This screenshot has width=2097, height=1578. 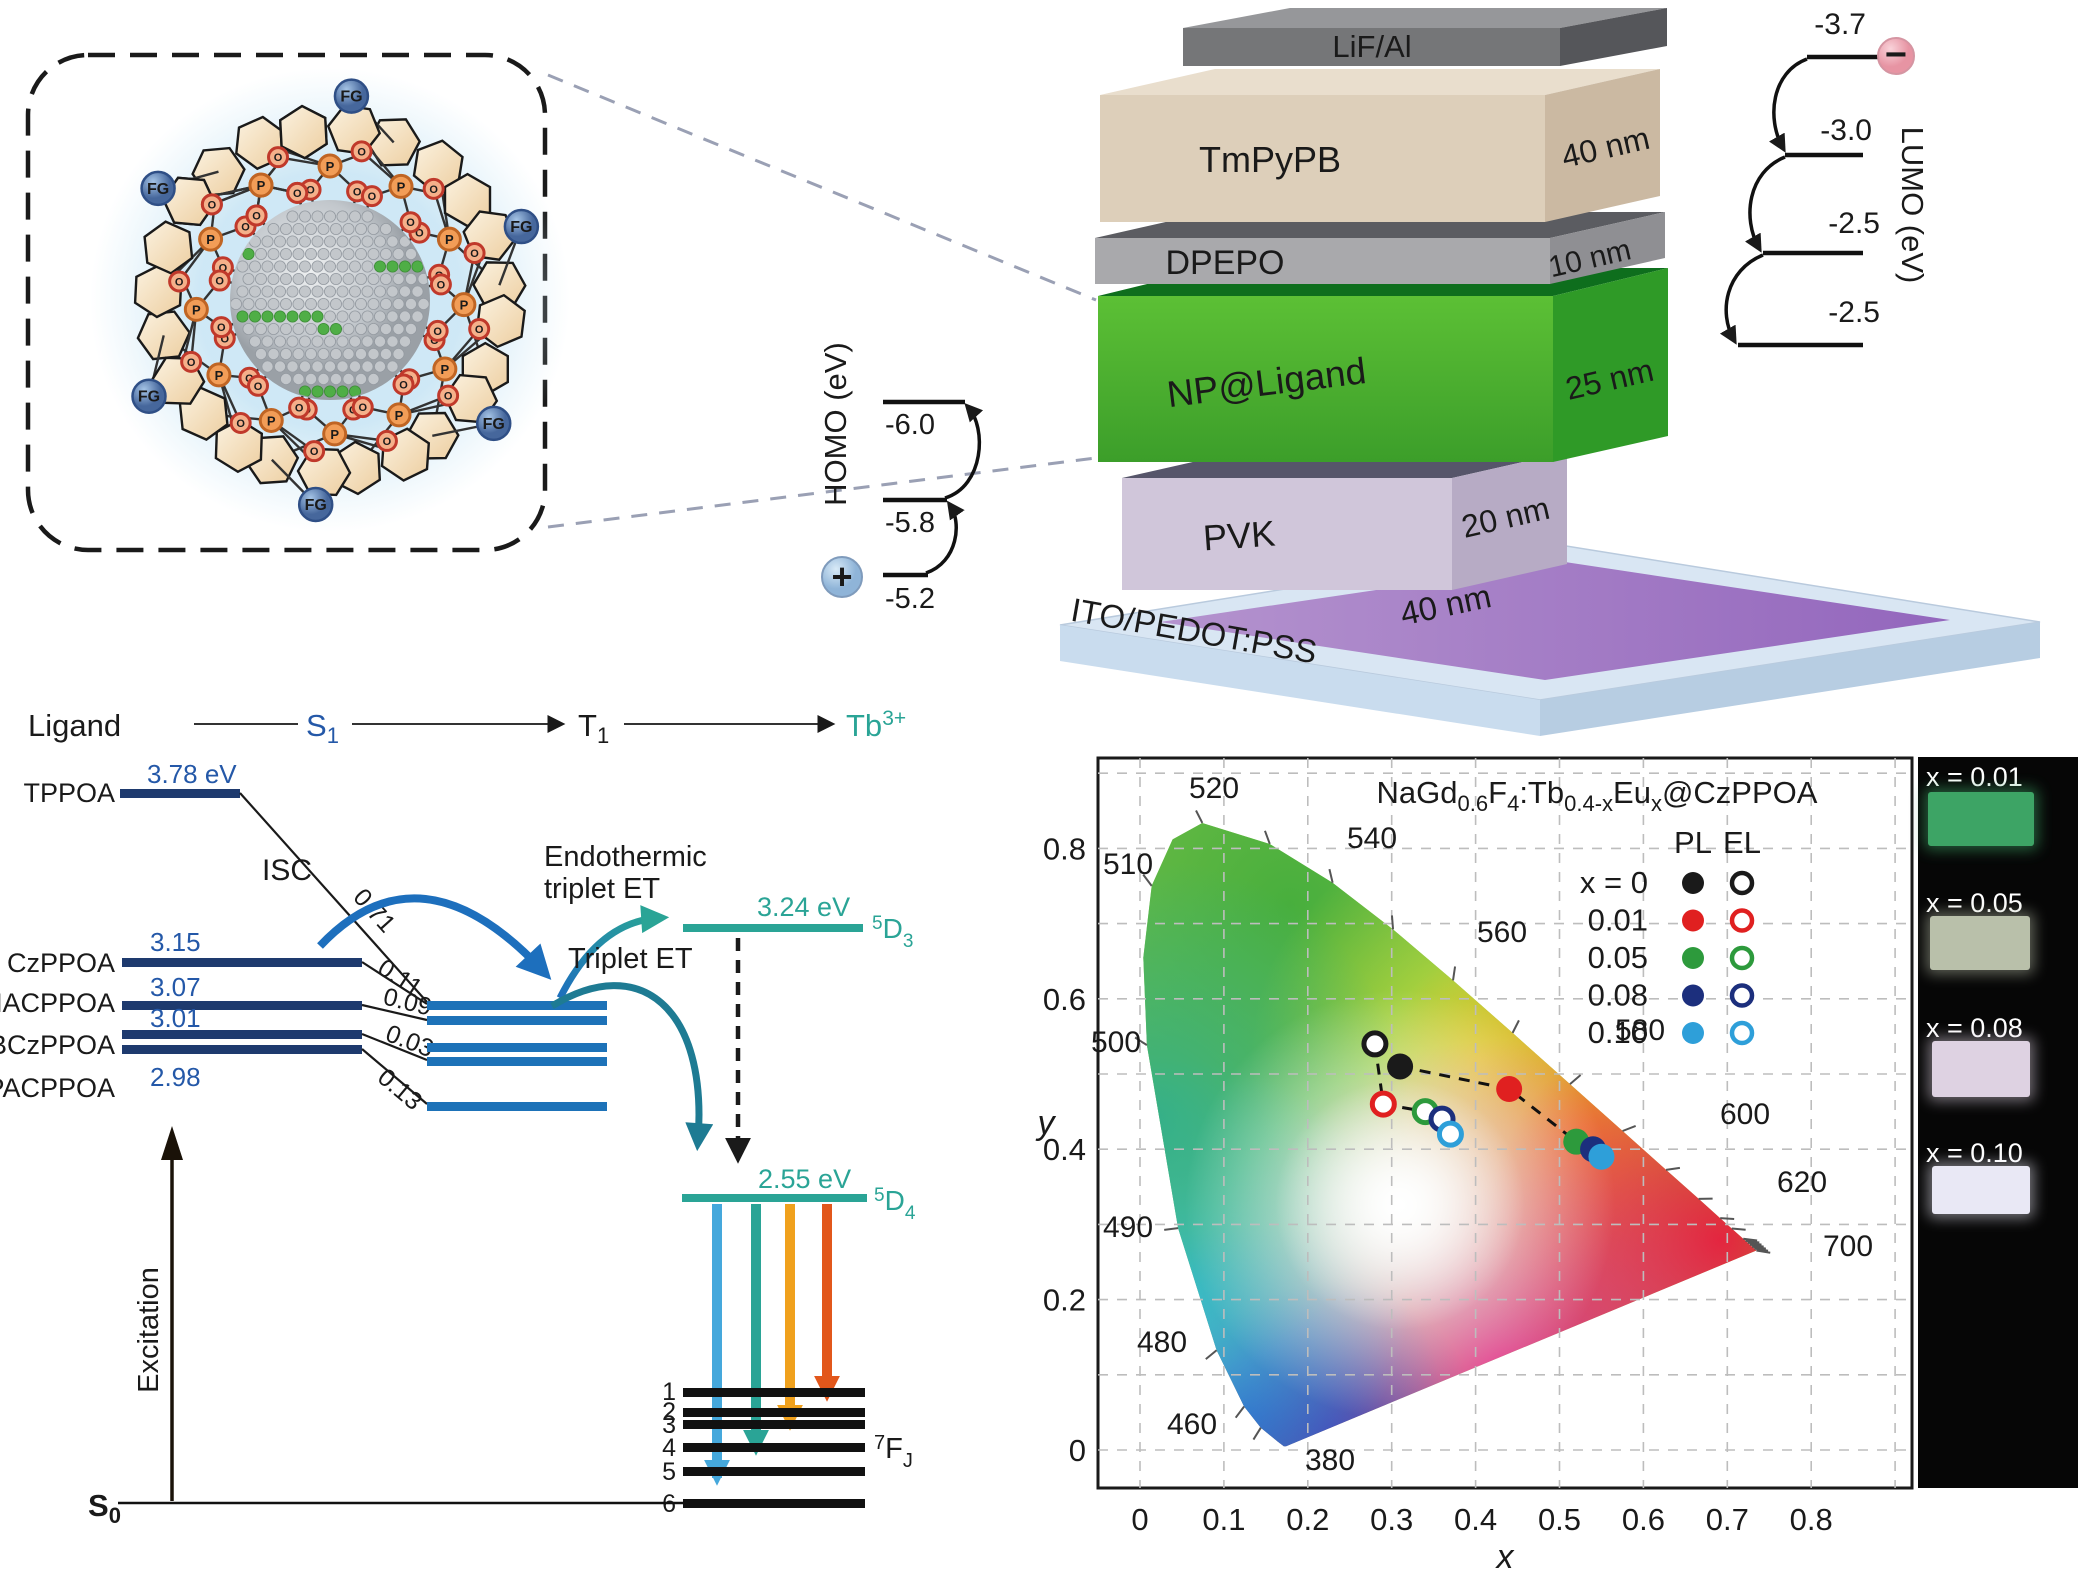 I want to click on ligand-name: TPPOA, so click(x=69, y=793).